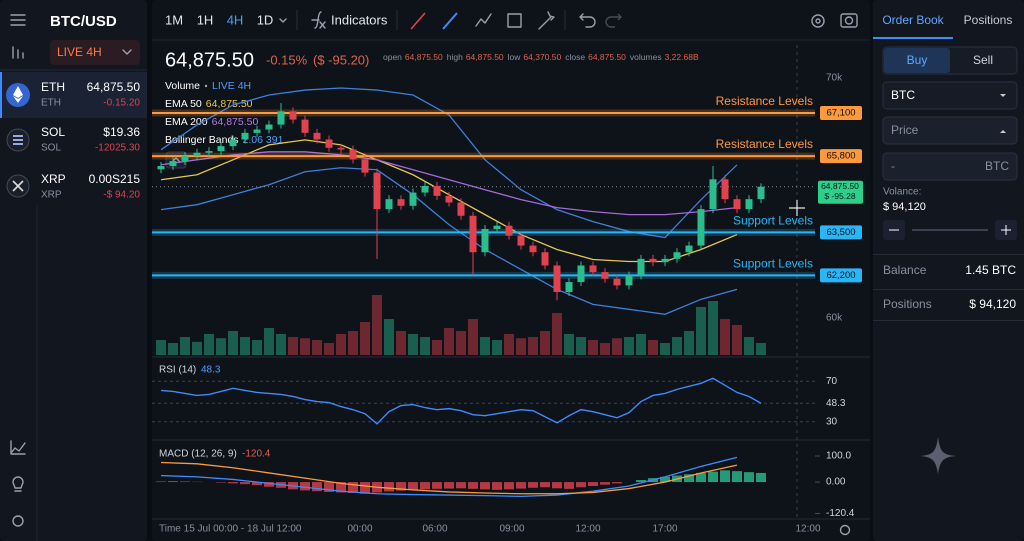 This screenshot has width=1024, height=541. What do you see at coordinates (483, 20) in the screenshot?
I see `path-tool` at bounding box center [483, 20].